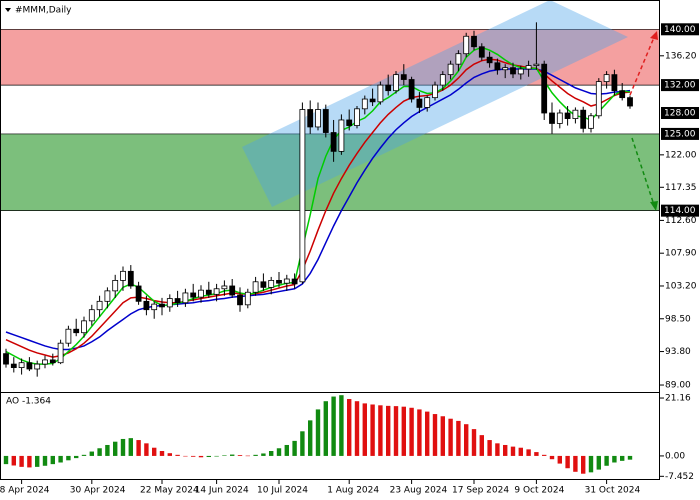 The height and width of the screenshot is (500, 700). I want to click on y-tick-label: -7.452, so click(679, 477).